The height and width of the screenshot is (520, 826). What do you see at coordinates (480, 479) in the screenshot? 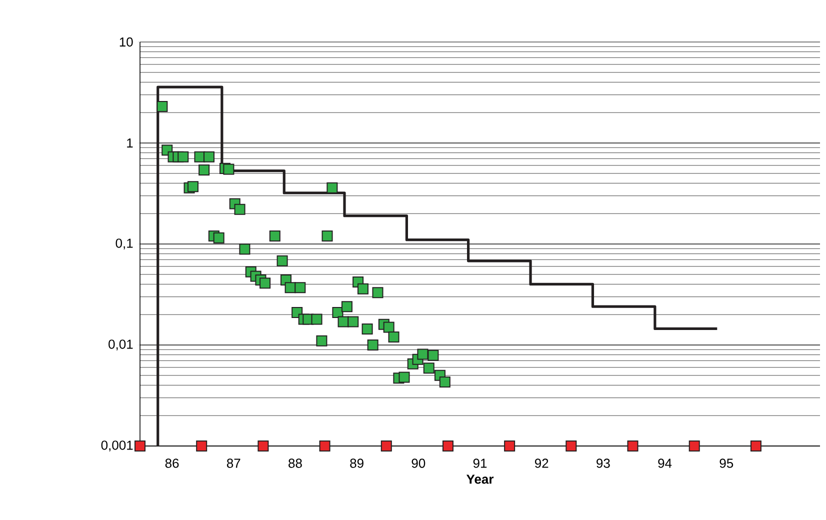
I see `x-axis-title: Year` at bounding box center [480, 479].